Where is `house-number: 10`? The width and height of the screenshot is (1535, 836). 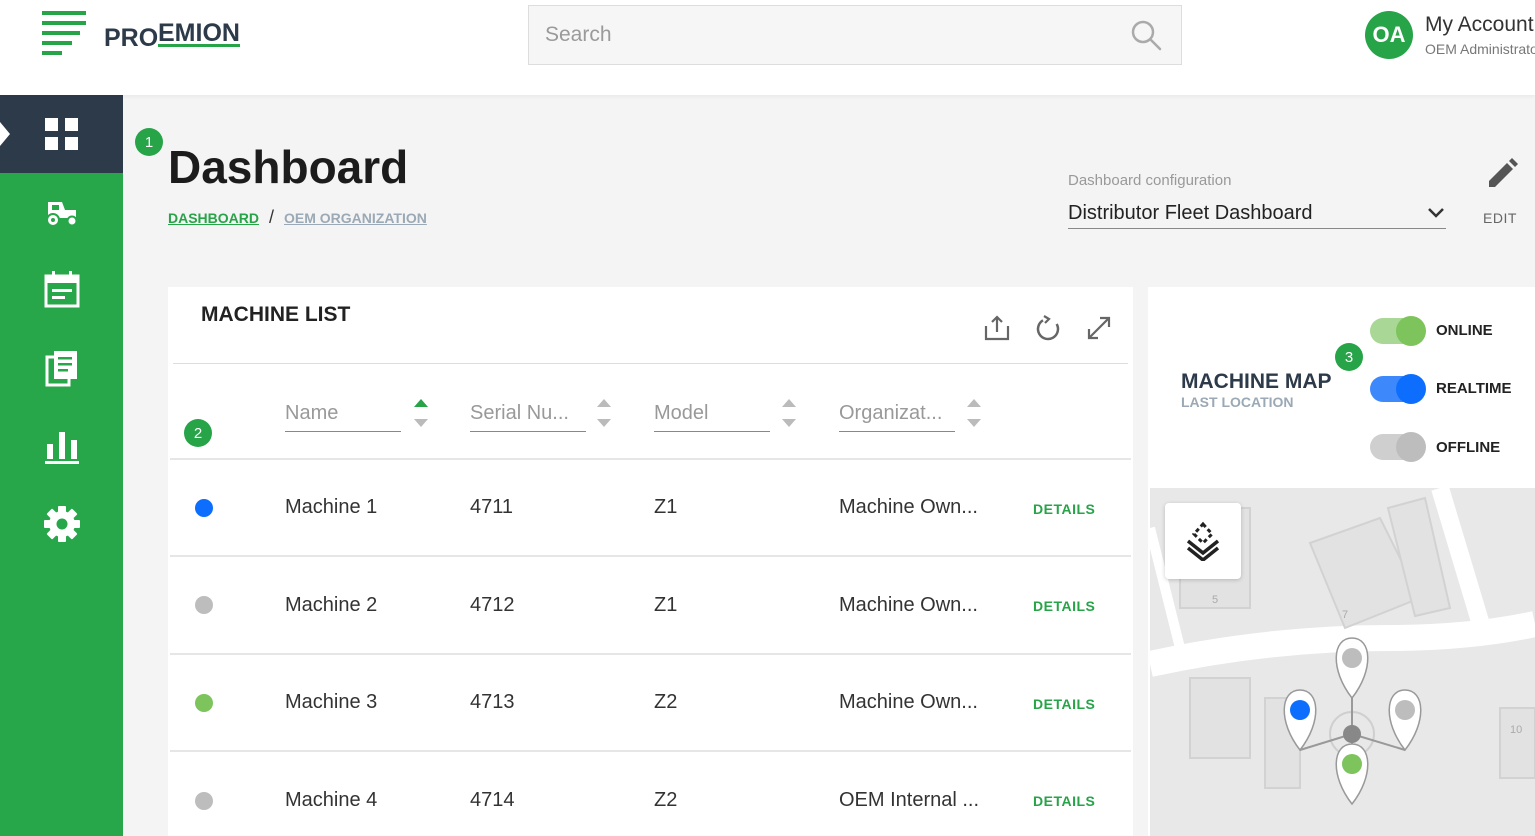 house-number: 10 is located at coordinates (1516, 730).